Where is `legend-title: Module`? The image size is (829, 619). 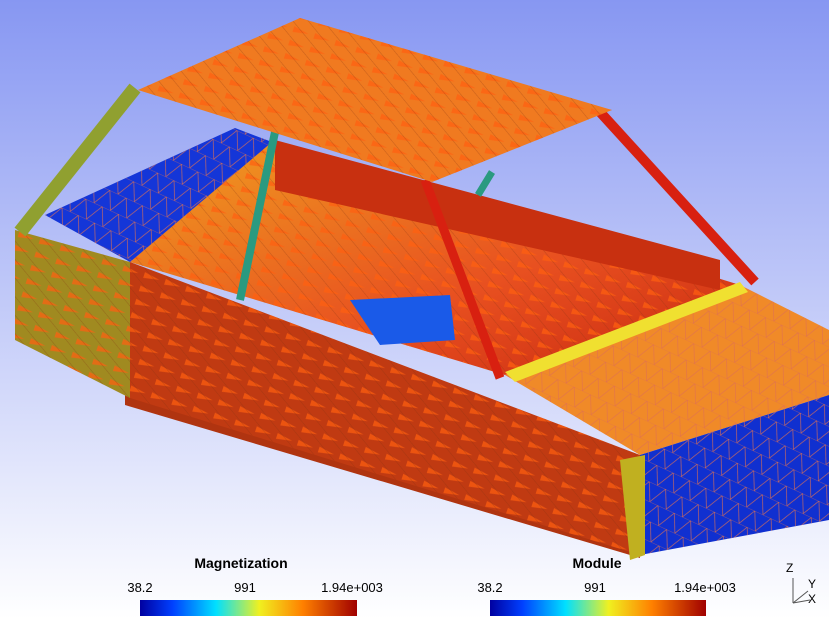
legend-title: Module is located at coordinates (597, 563).